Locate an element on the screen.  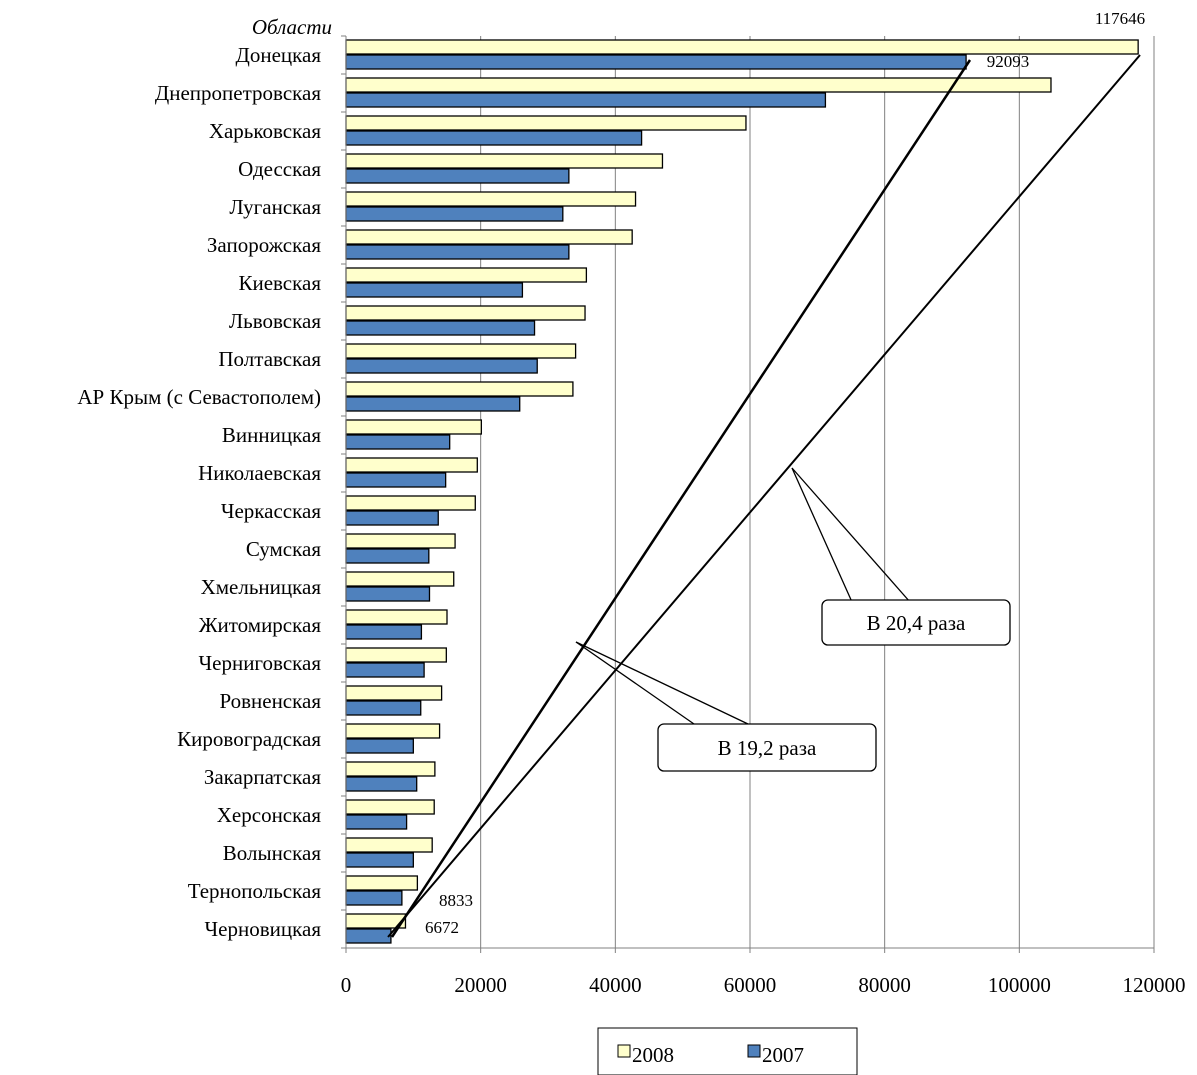
category-label-20: Херсонская is located at coordinates (269, 815).